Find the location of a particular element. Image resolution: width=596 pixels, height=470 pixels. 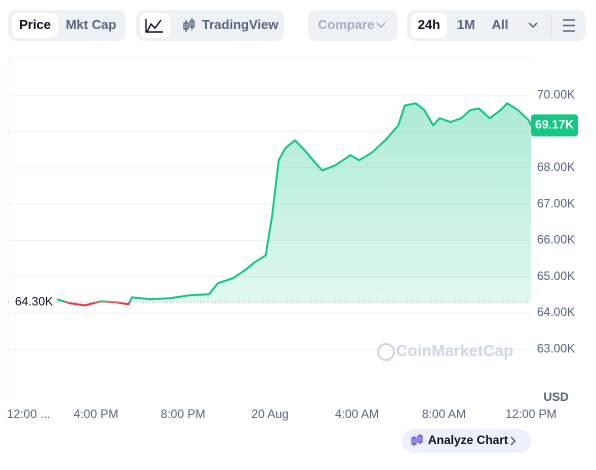

x-tick-label: 8:00 PM is located at coordinates (183, 414).